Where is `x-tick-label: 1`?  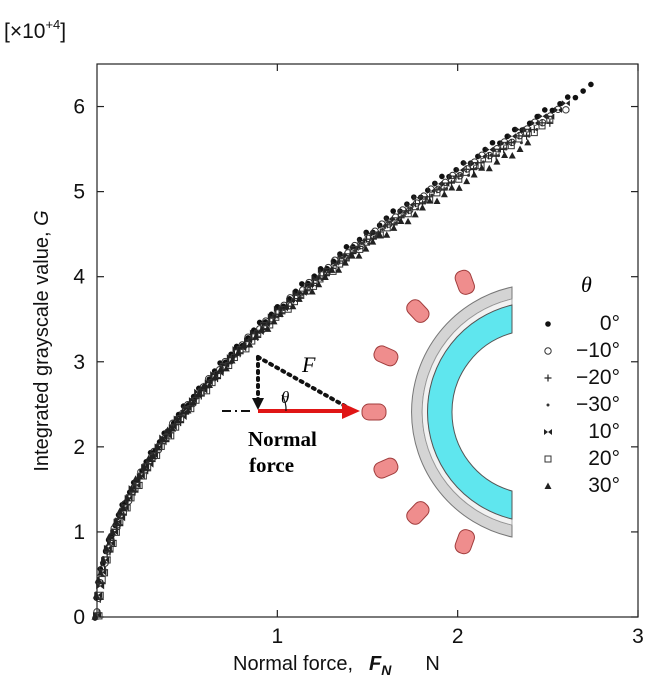 x-tick-label: 1 is located at coordinates (277, 636).